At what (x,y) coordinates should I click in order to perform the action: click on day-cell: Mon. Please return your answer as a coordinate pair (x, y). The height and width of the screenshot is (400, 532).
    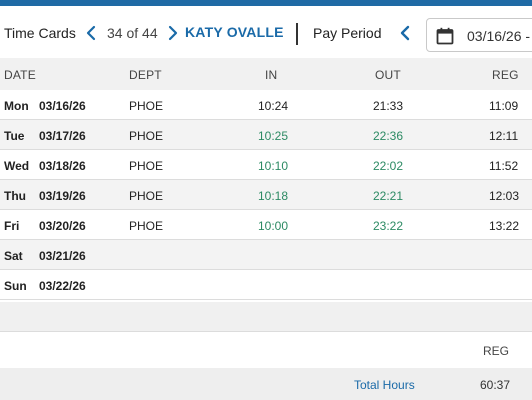
    Looking at the image, I should click on (16, 106).